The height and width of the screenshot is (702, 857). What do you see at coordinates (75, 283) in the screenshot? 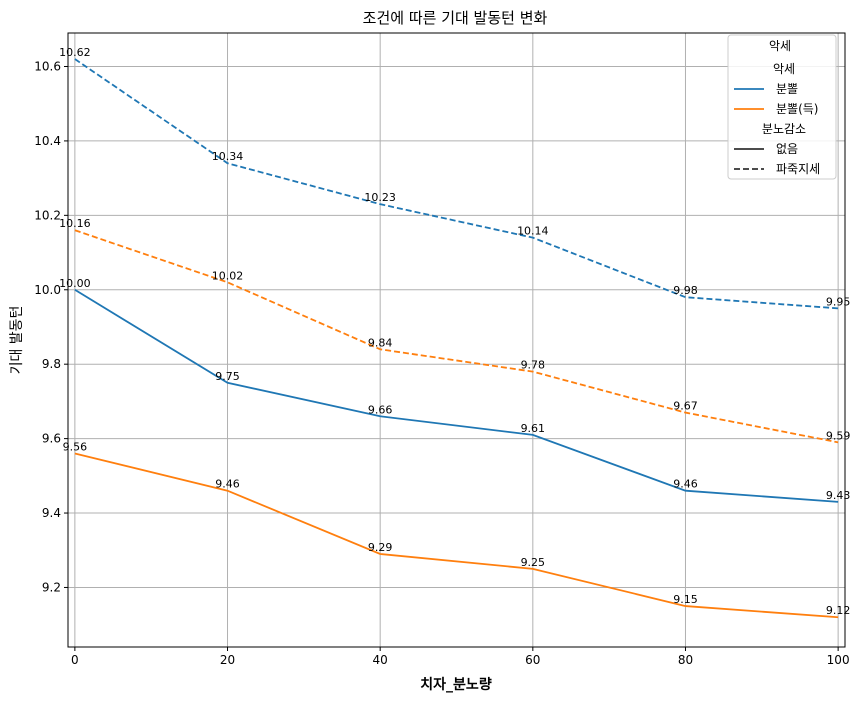
I see `data-label: 10.00` at bounding box center [75, 283].